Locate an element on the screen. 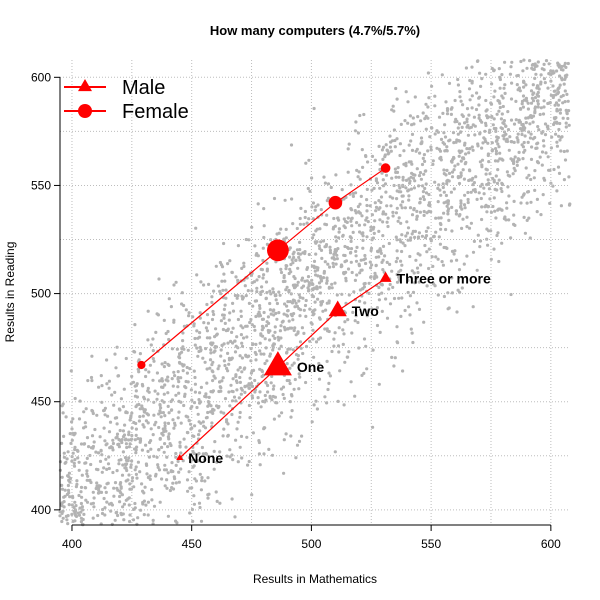  y-tick-label: 550 is located at coordinates (41, 185).